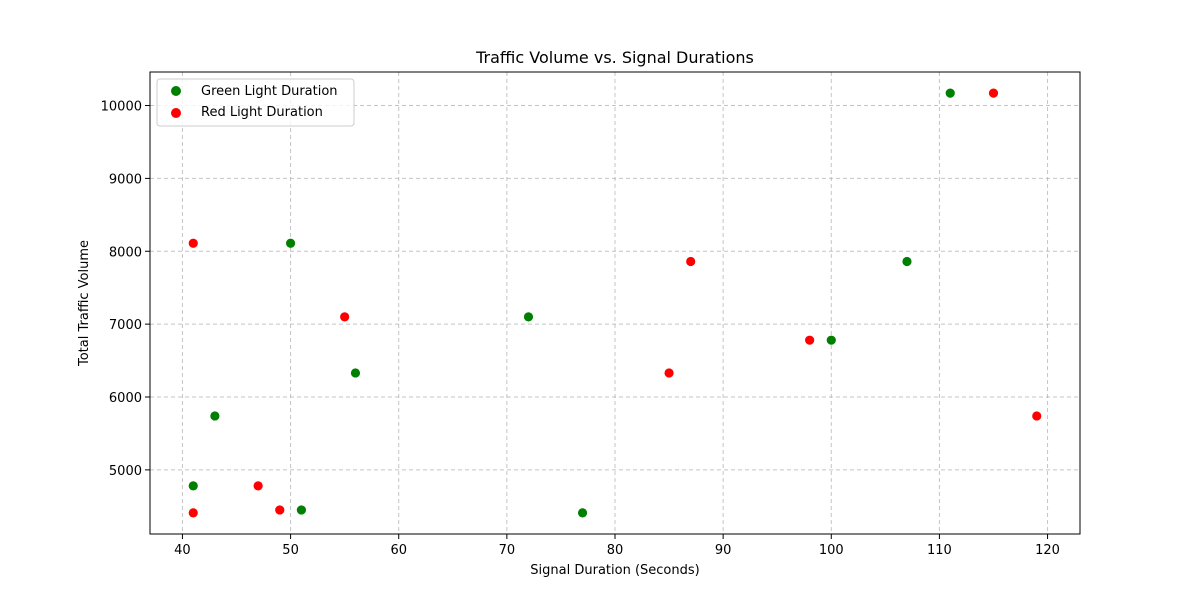  What do you see at coordinates (182, 550) in the screenshot?
I see `x-tick-label: 40` at bounding box center [182, 550].